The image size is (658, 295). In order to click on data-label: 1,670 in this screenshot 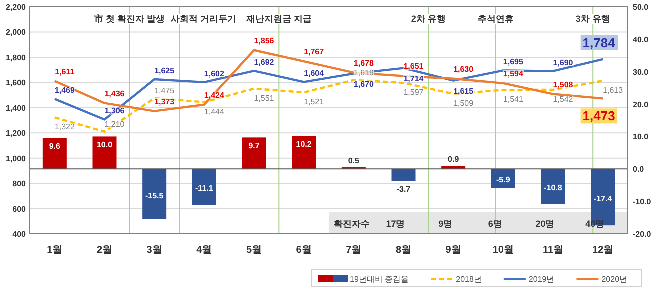, I will do `click(364, 84)`.